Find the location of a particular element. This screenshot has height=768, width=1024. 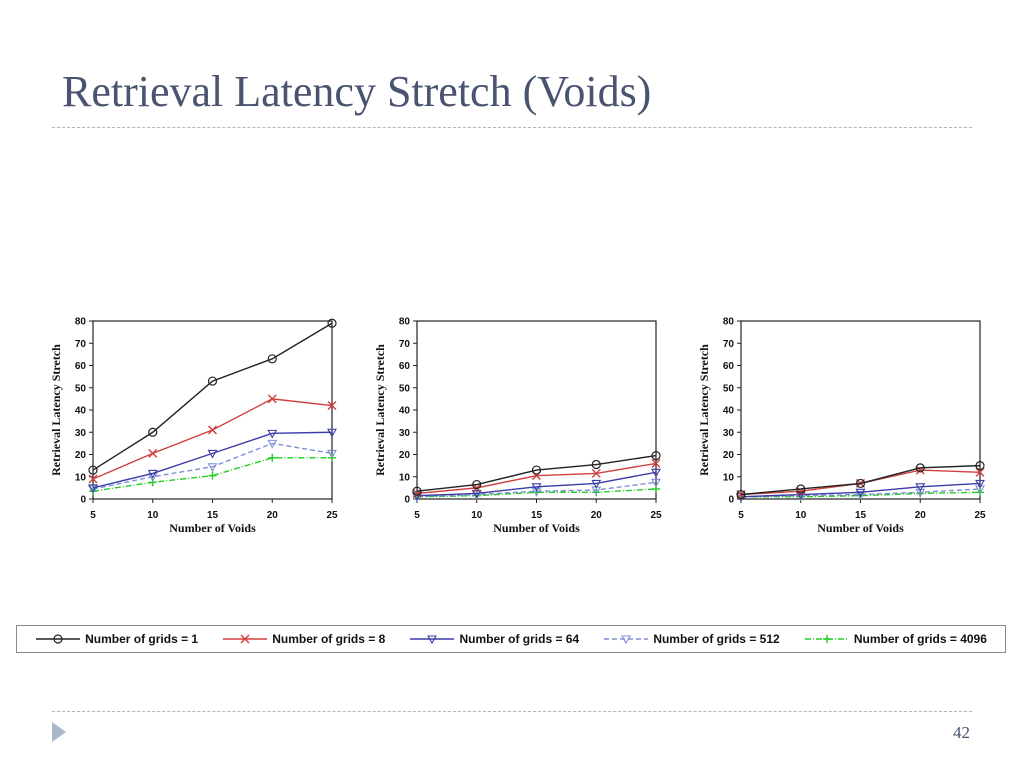

legend-item: Number of grids = 1 is located at coordinates (116, 639).